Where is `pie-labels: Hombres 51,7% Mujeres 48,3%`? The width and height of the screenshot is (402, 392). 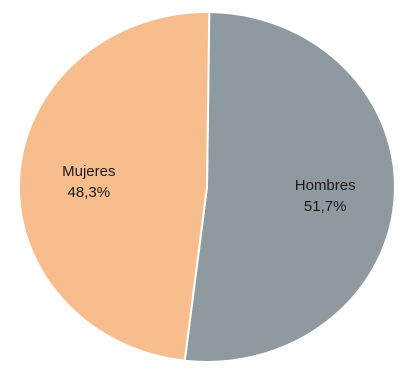 pie-labels: Hombres 51,7% Mujeres 48,3% is located at coordinates (209, 189).